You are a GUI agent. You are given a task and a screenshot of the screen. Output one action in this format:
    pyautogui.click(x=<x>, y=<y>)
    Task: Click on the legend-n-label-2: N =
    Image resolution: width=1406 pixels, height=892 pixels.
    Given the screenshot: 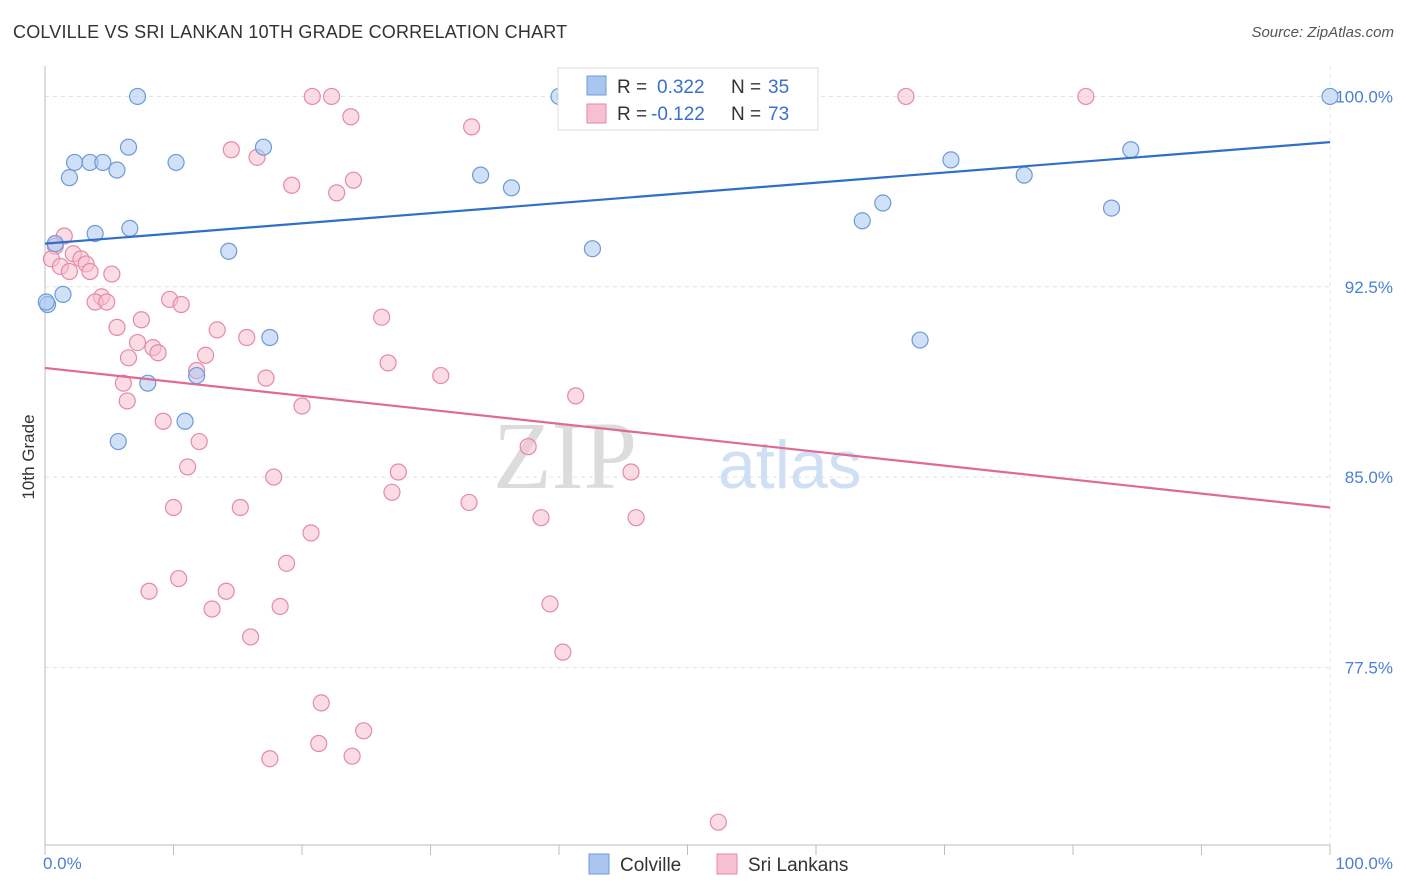 What is the action you would take?
    pyautogui.click(x=746, y=114)
    